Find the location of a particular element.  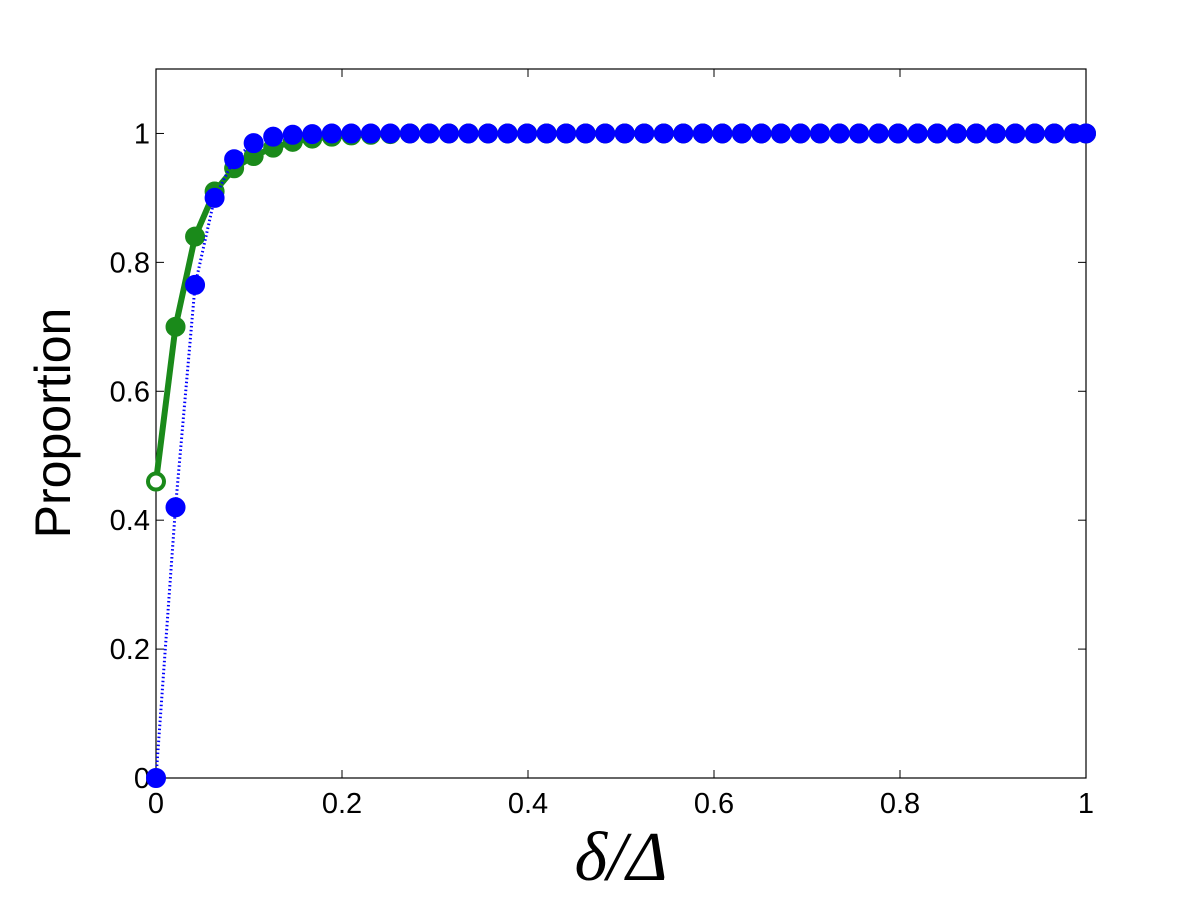

x-tick-label: 0.8 is located at coordinates (900, 804).